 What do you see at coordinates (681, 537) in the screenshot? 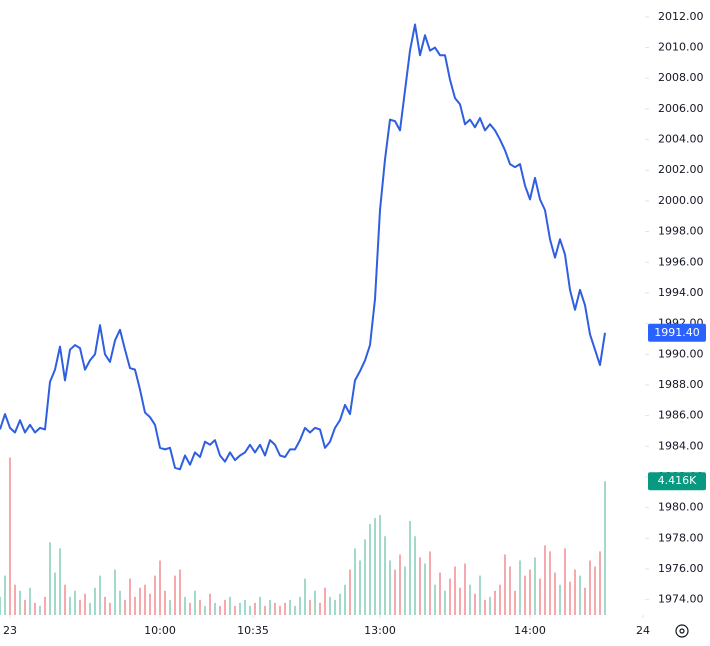
I see `y-tick-label: 1978.00` at bounding box center [681, 537].